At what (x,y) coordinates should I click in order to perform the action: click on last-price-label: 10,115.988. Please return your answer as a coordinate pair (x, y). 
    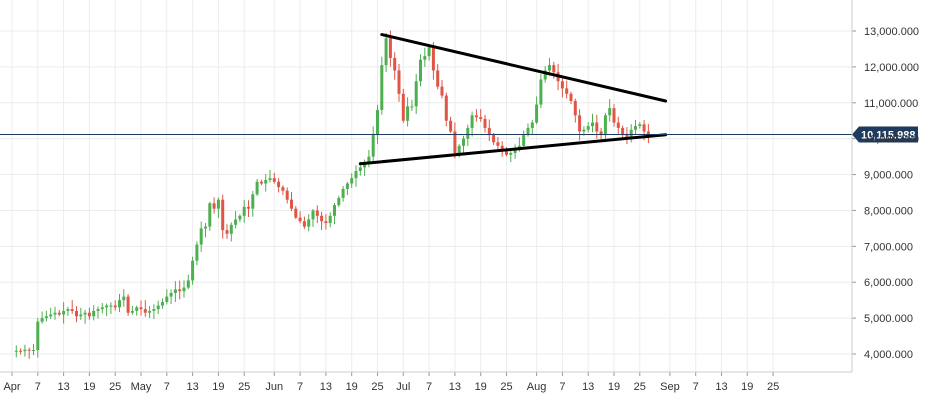
    Looking at the image, I should click on (888, 136).